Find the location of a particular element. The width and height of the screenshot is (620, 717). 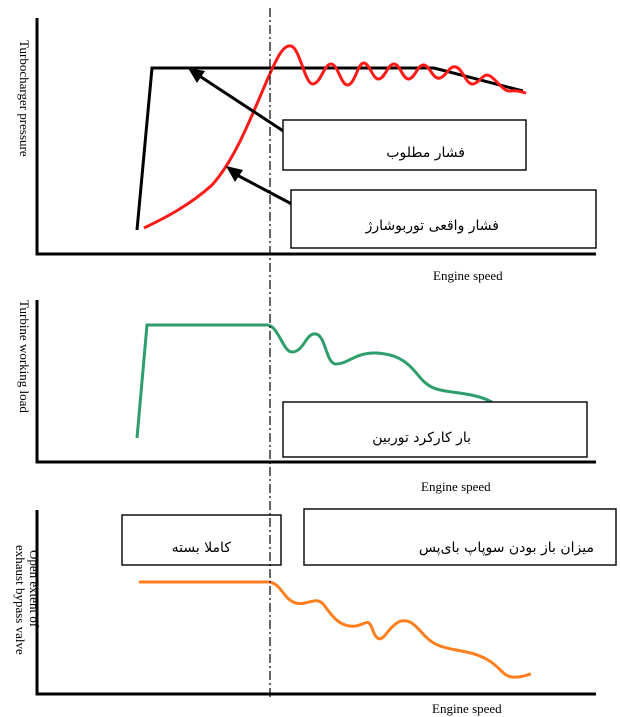

panel3-x-label: Engine speed is located at coordinates (467, 708).